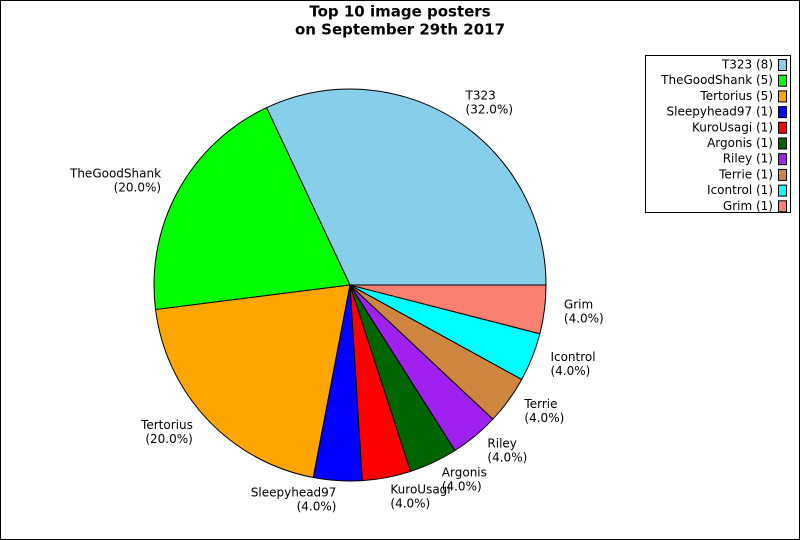 This screenshot has width=800, height=540. I want to click on chart-title: Top 10 image posters, so click(399, 12).